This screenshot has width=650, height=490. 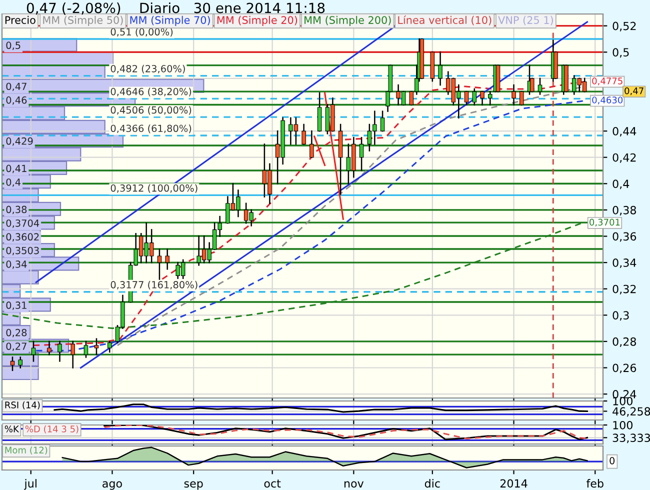 What do you see at coordinates (22, 251) in the screenshot?
I see `y-tick-label: 0,3503` at bounding box center [22, 251].